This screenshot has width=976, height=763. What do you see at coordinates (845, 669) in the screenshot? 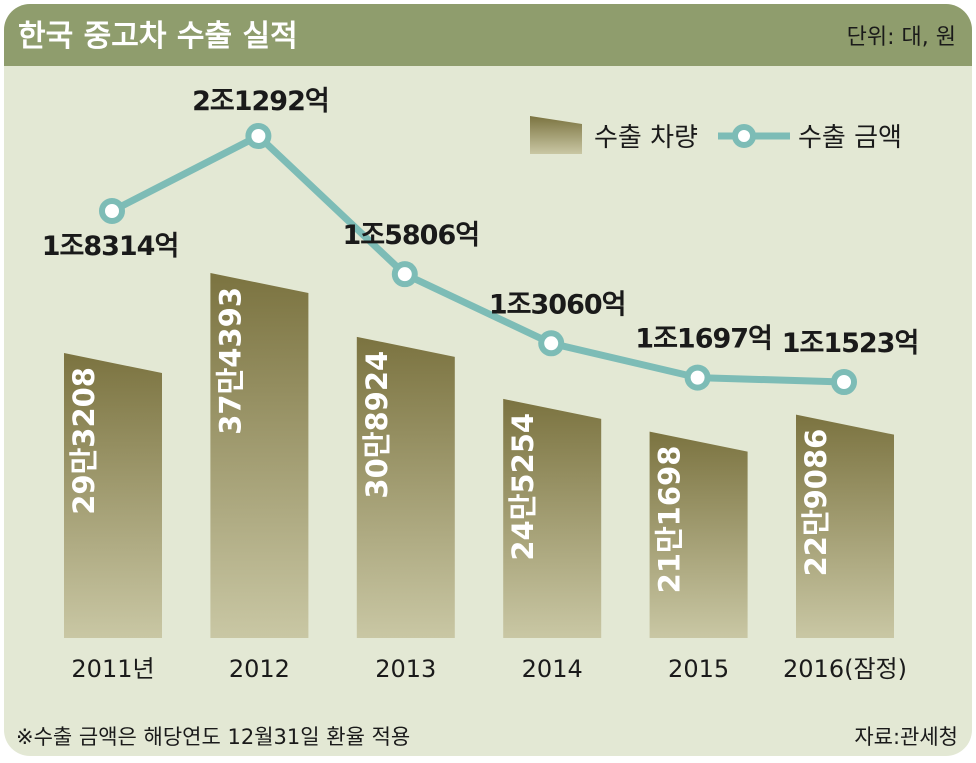
I see `x-tick-label: 2016(잠정)` at bounding box center [845, 669].